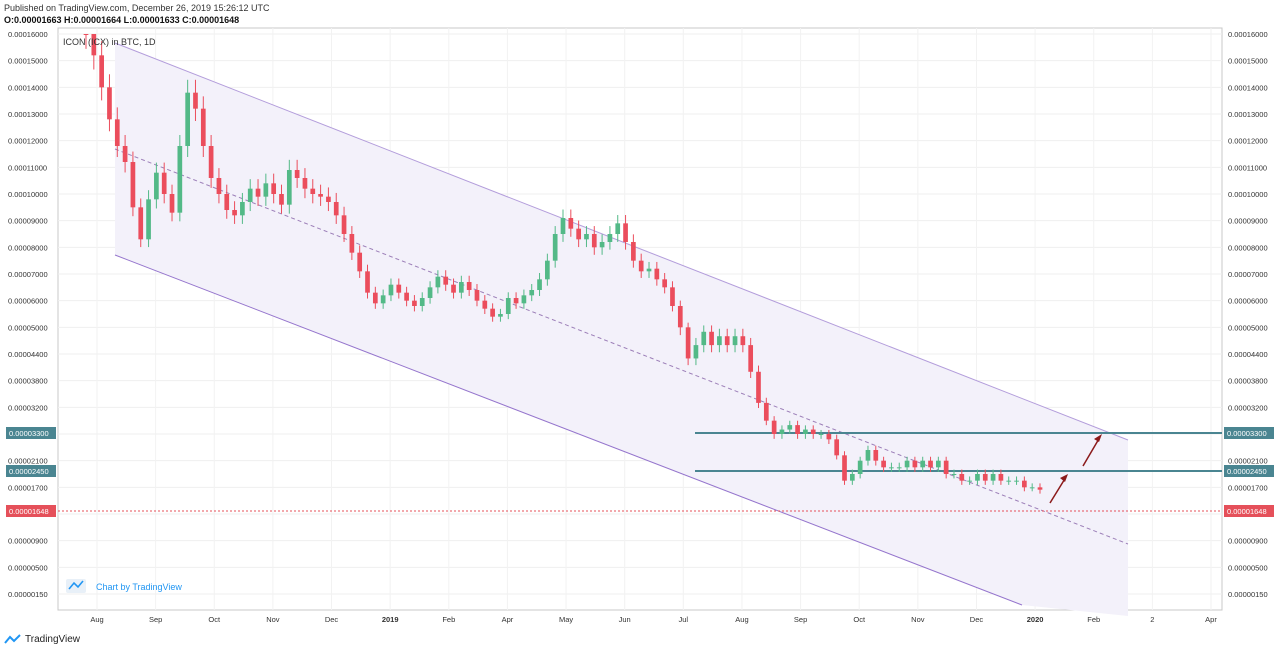  I want to click on x-tick-label: 2, so click(1152, 619).